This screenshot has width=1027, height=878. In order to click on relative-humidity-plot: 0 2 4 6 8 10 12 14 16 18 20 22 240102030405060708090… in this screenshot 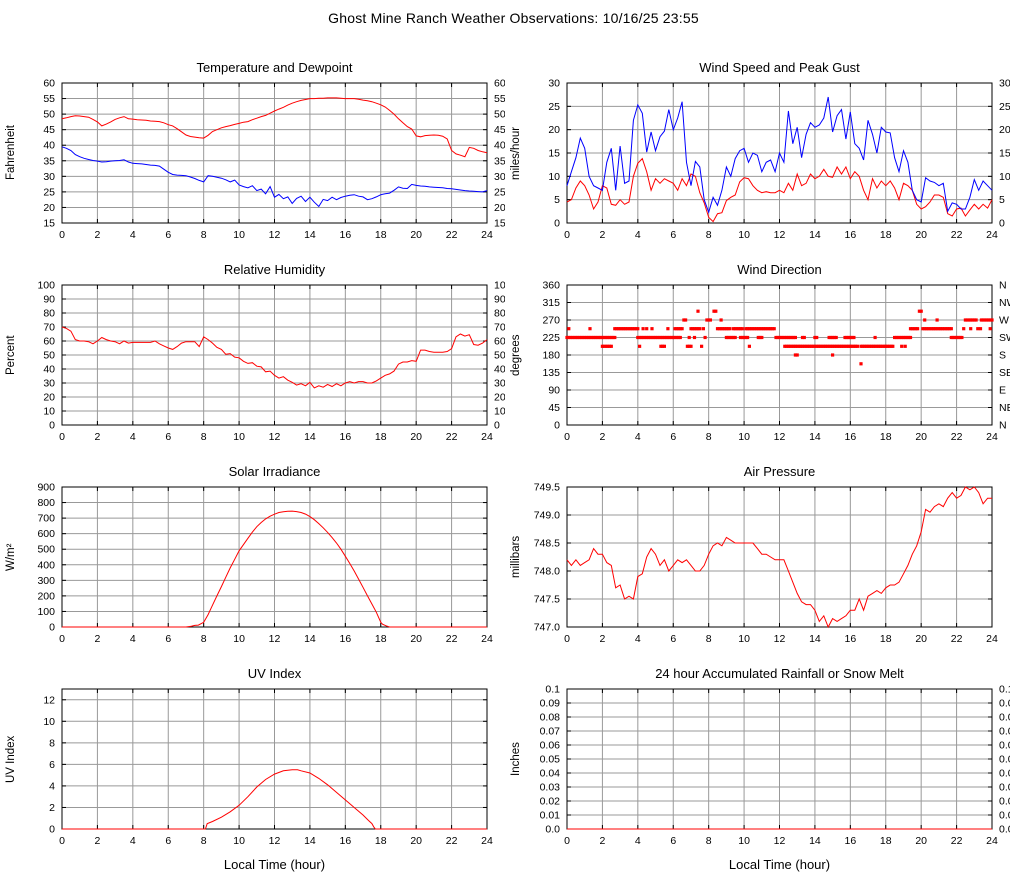, I will do `click(271, 361)`.